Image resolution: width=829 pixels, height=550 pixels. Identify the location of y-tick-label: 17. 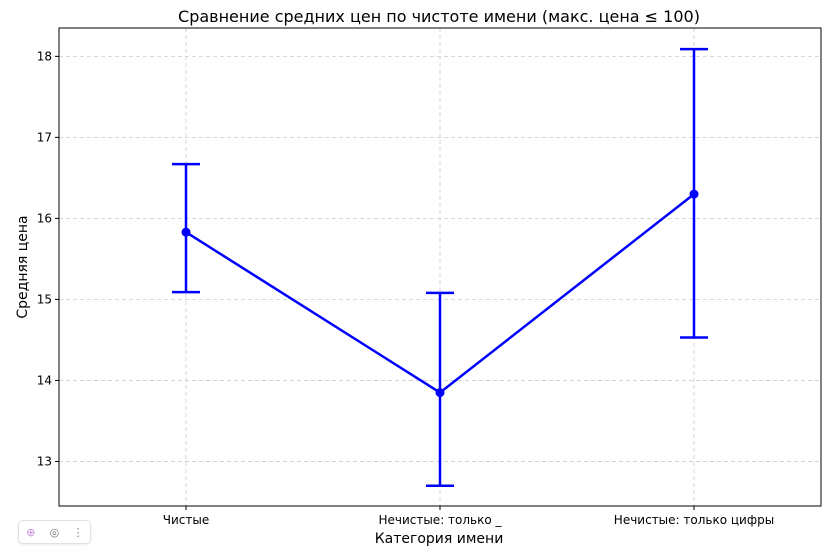
(44, 137).